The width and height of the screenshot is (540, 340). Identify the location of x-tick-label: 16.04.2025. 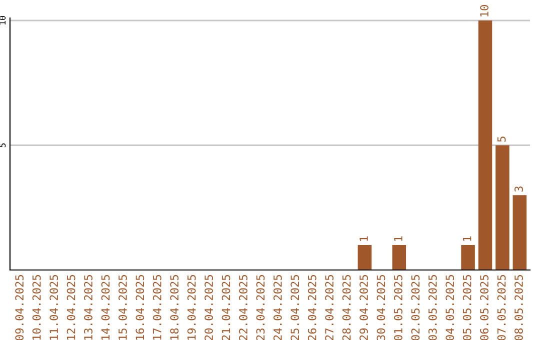
(140, 307).